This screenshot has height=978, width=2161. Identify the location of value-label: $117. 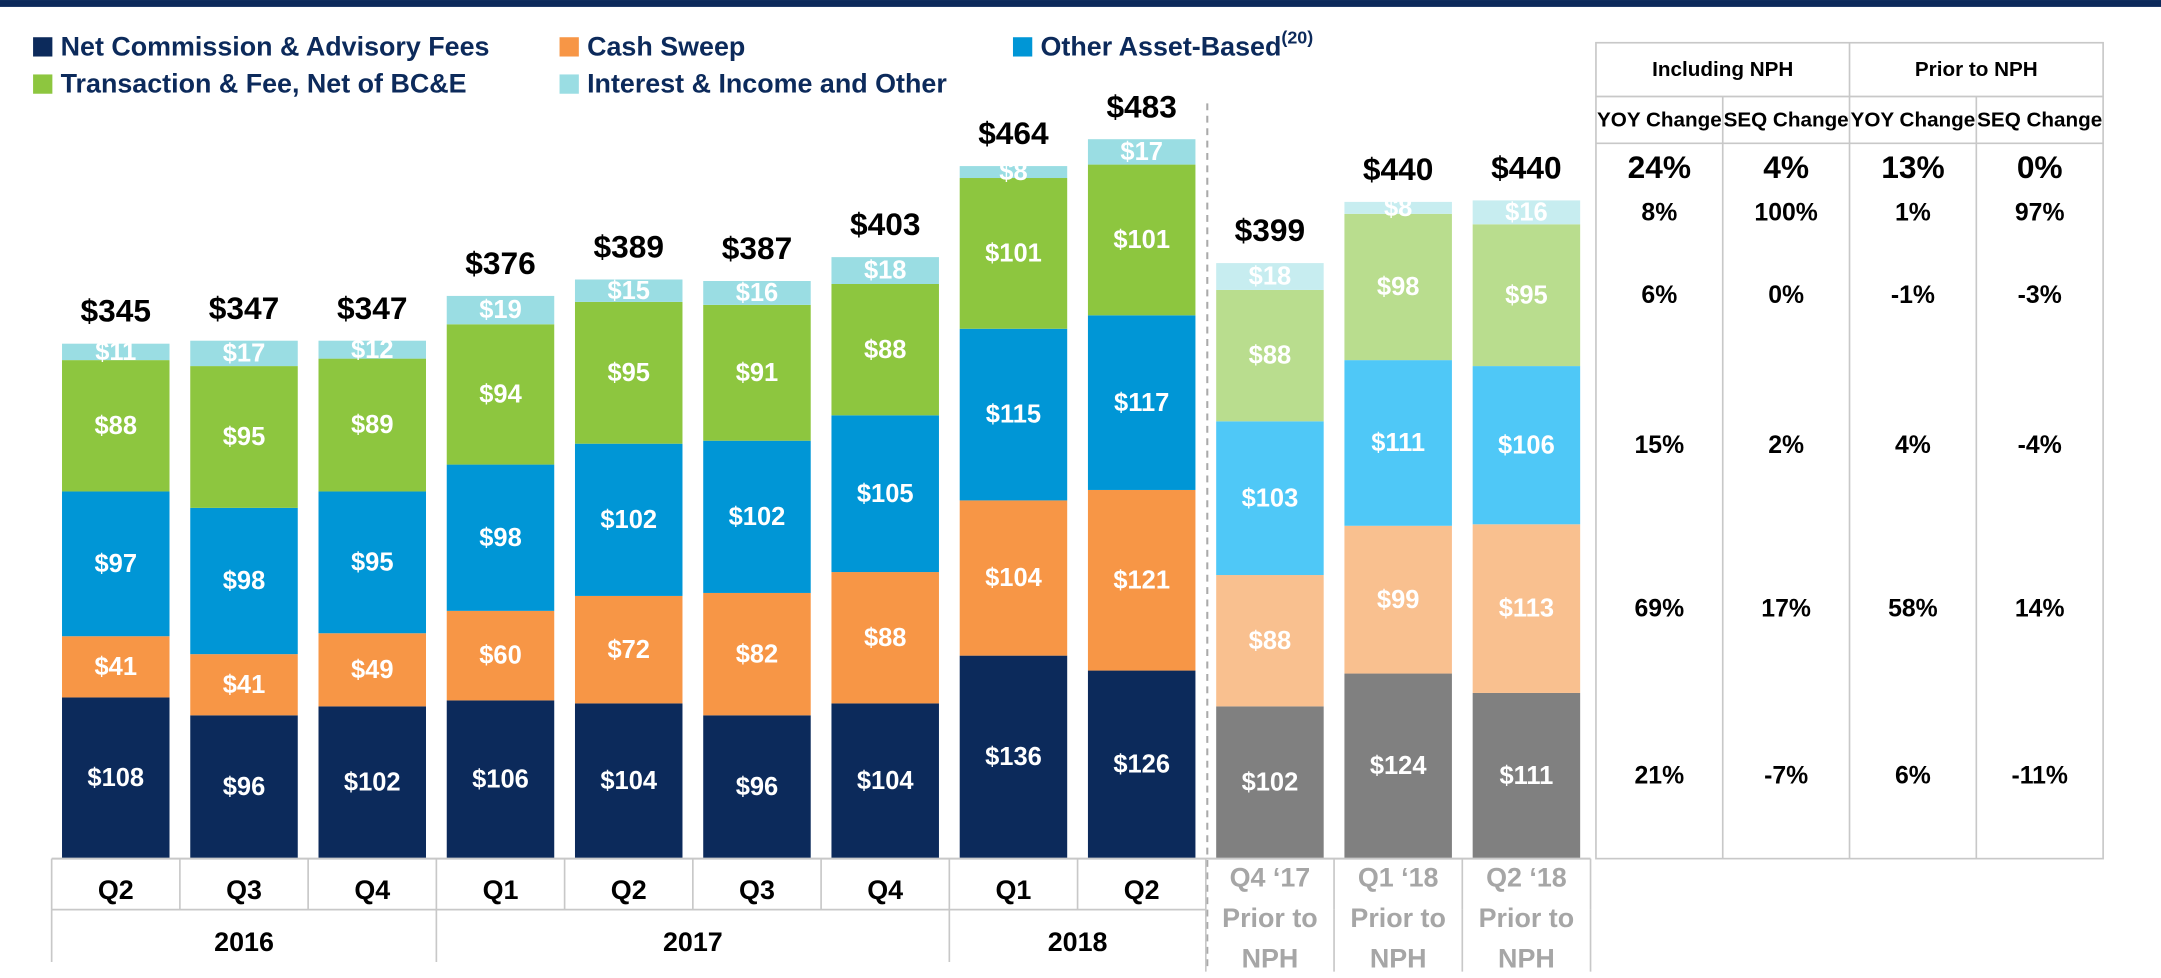
(1141, 403).